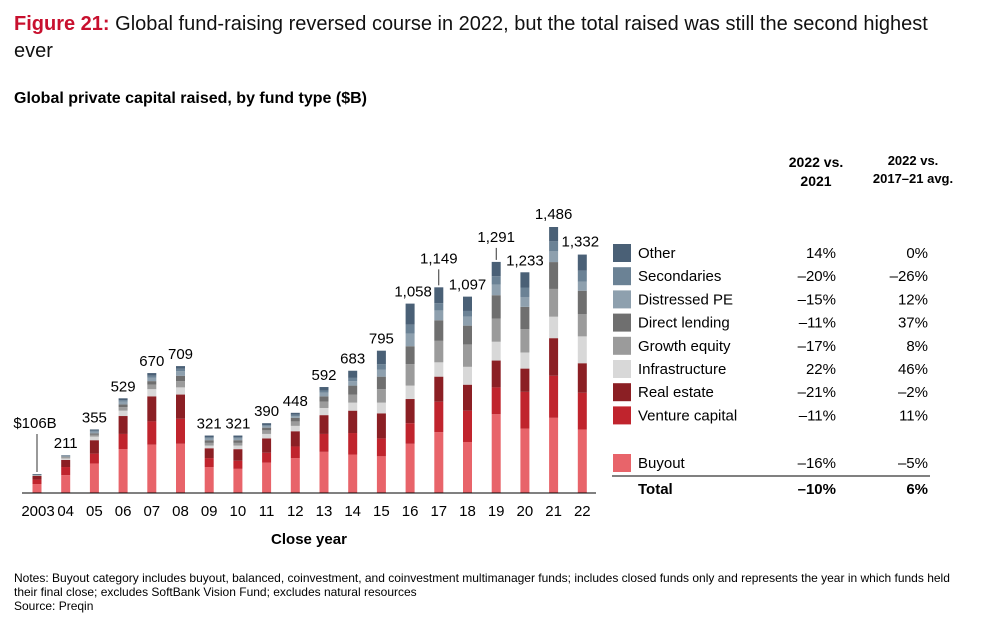 The image size is (990, 633). What do you see at coordinates (817, 276) in the screenshot?
I see `legend-value-vs-2021: –20%` at bounding box center [817, 276].